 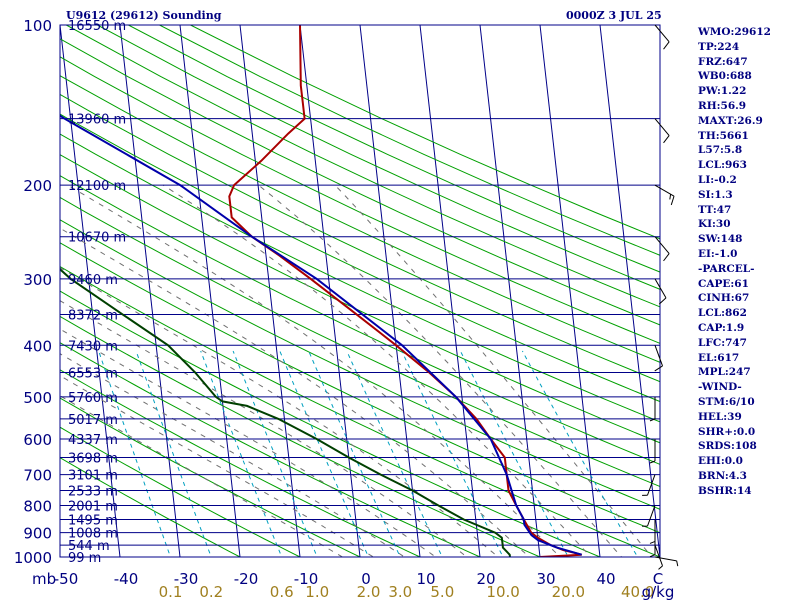 What do you see at coordinates (37, 476) in the screenshot?
I see `pressure-tick-label: 700` at bounding box center [37, 476].